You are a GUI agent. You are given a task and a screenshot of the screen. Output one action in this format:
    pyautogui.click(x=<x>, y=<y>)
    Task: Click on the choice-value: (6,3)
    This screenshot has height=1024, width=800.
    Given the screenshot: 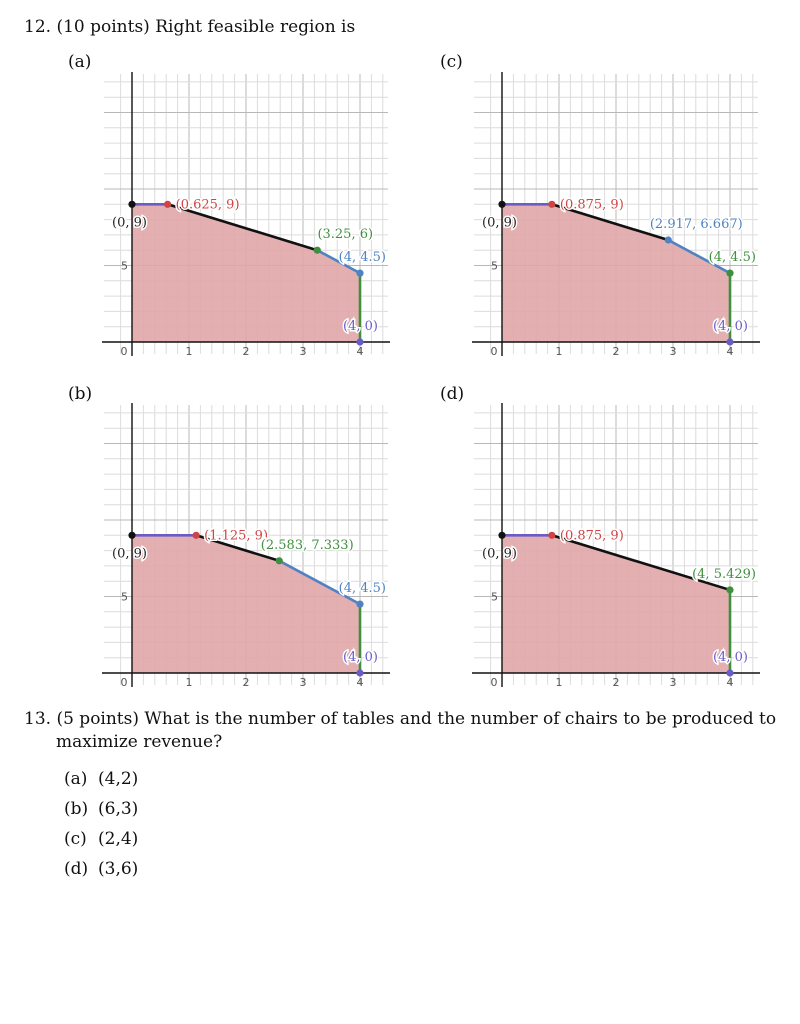 What is the action you would take?
    pyautogui.click(x=118, y=809)
    